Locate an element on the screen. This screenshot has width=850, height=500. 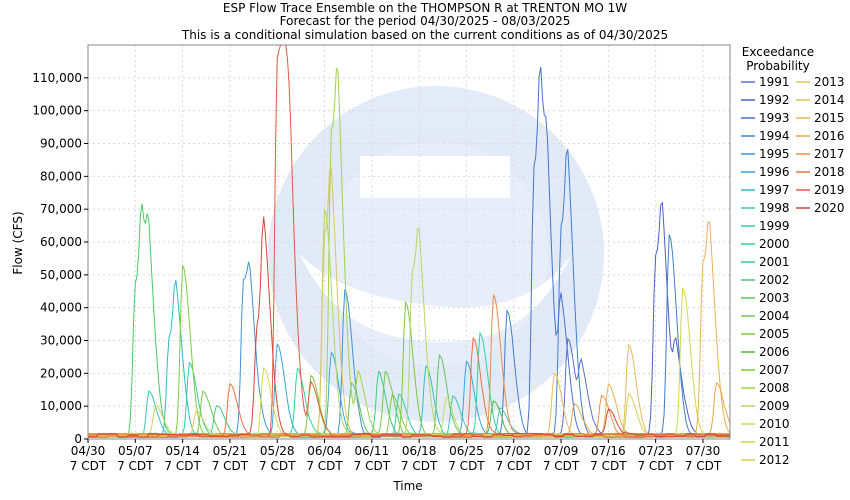
y-axis-label: Flow (CFS) is located at coordinates (18, 242).